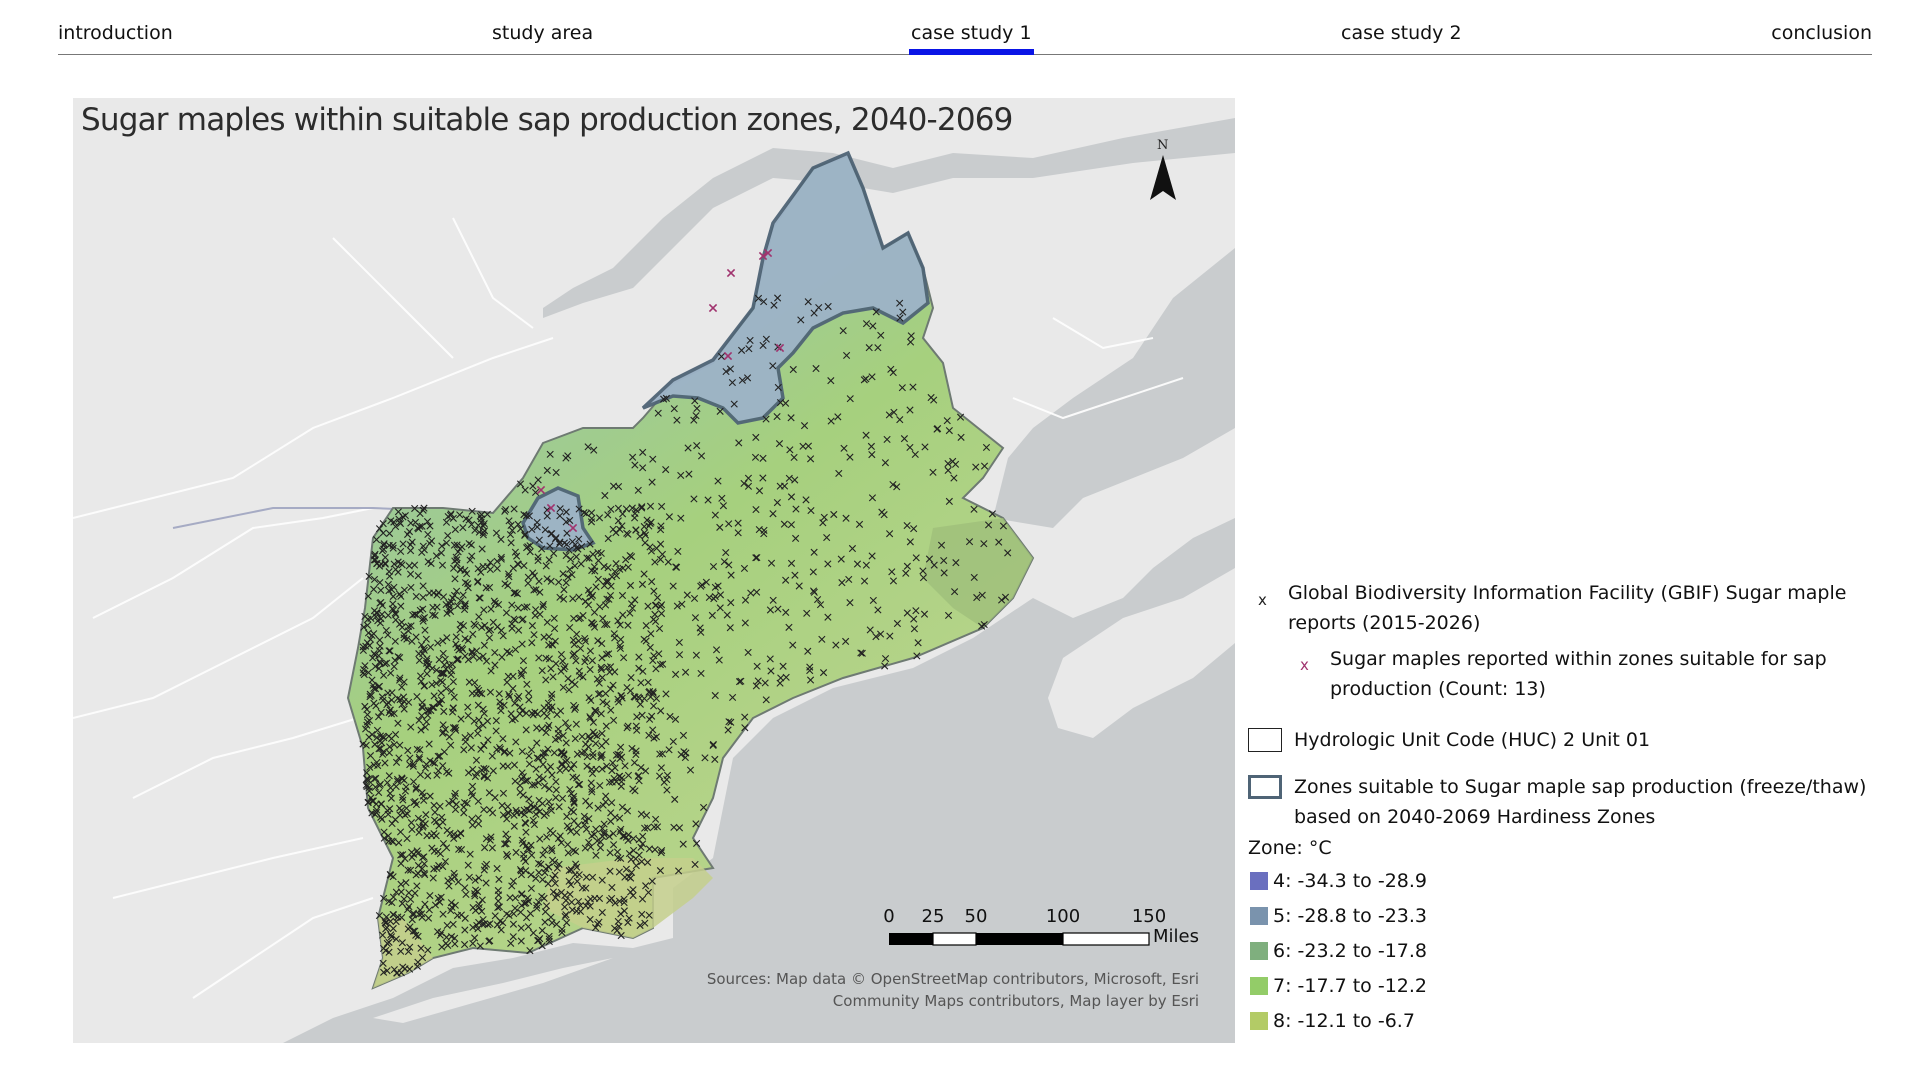 Image resolution: width=1920 pixels, height=1080 pixels. I want to click on zone-6-label: 6: -23.2 to -17.8, so click(1350, 951).